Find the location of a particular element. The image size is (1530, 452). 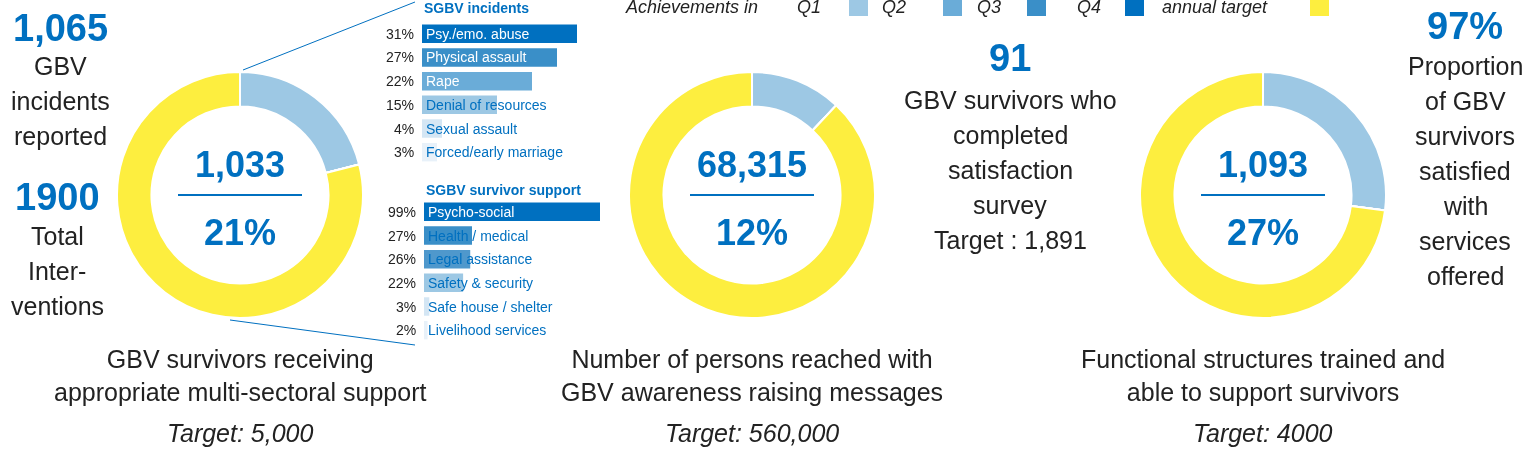

text: 27% is located at coordinates (1263, 232).